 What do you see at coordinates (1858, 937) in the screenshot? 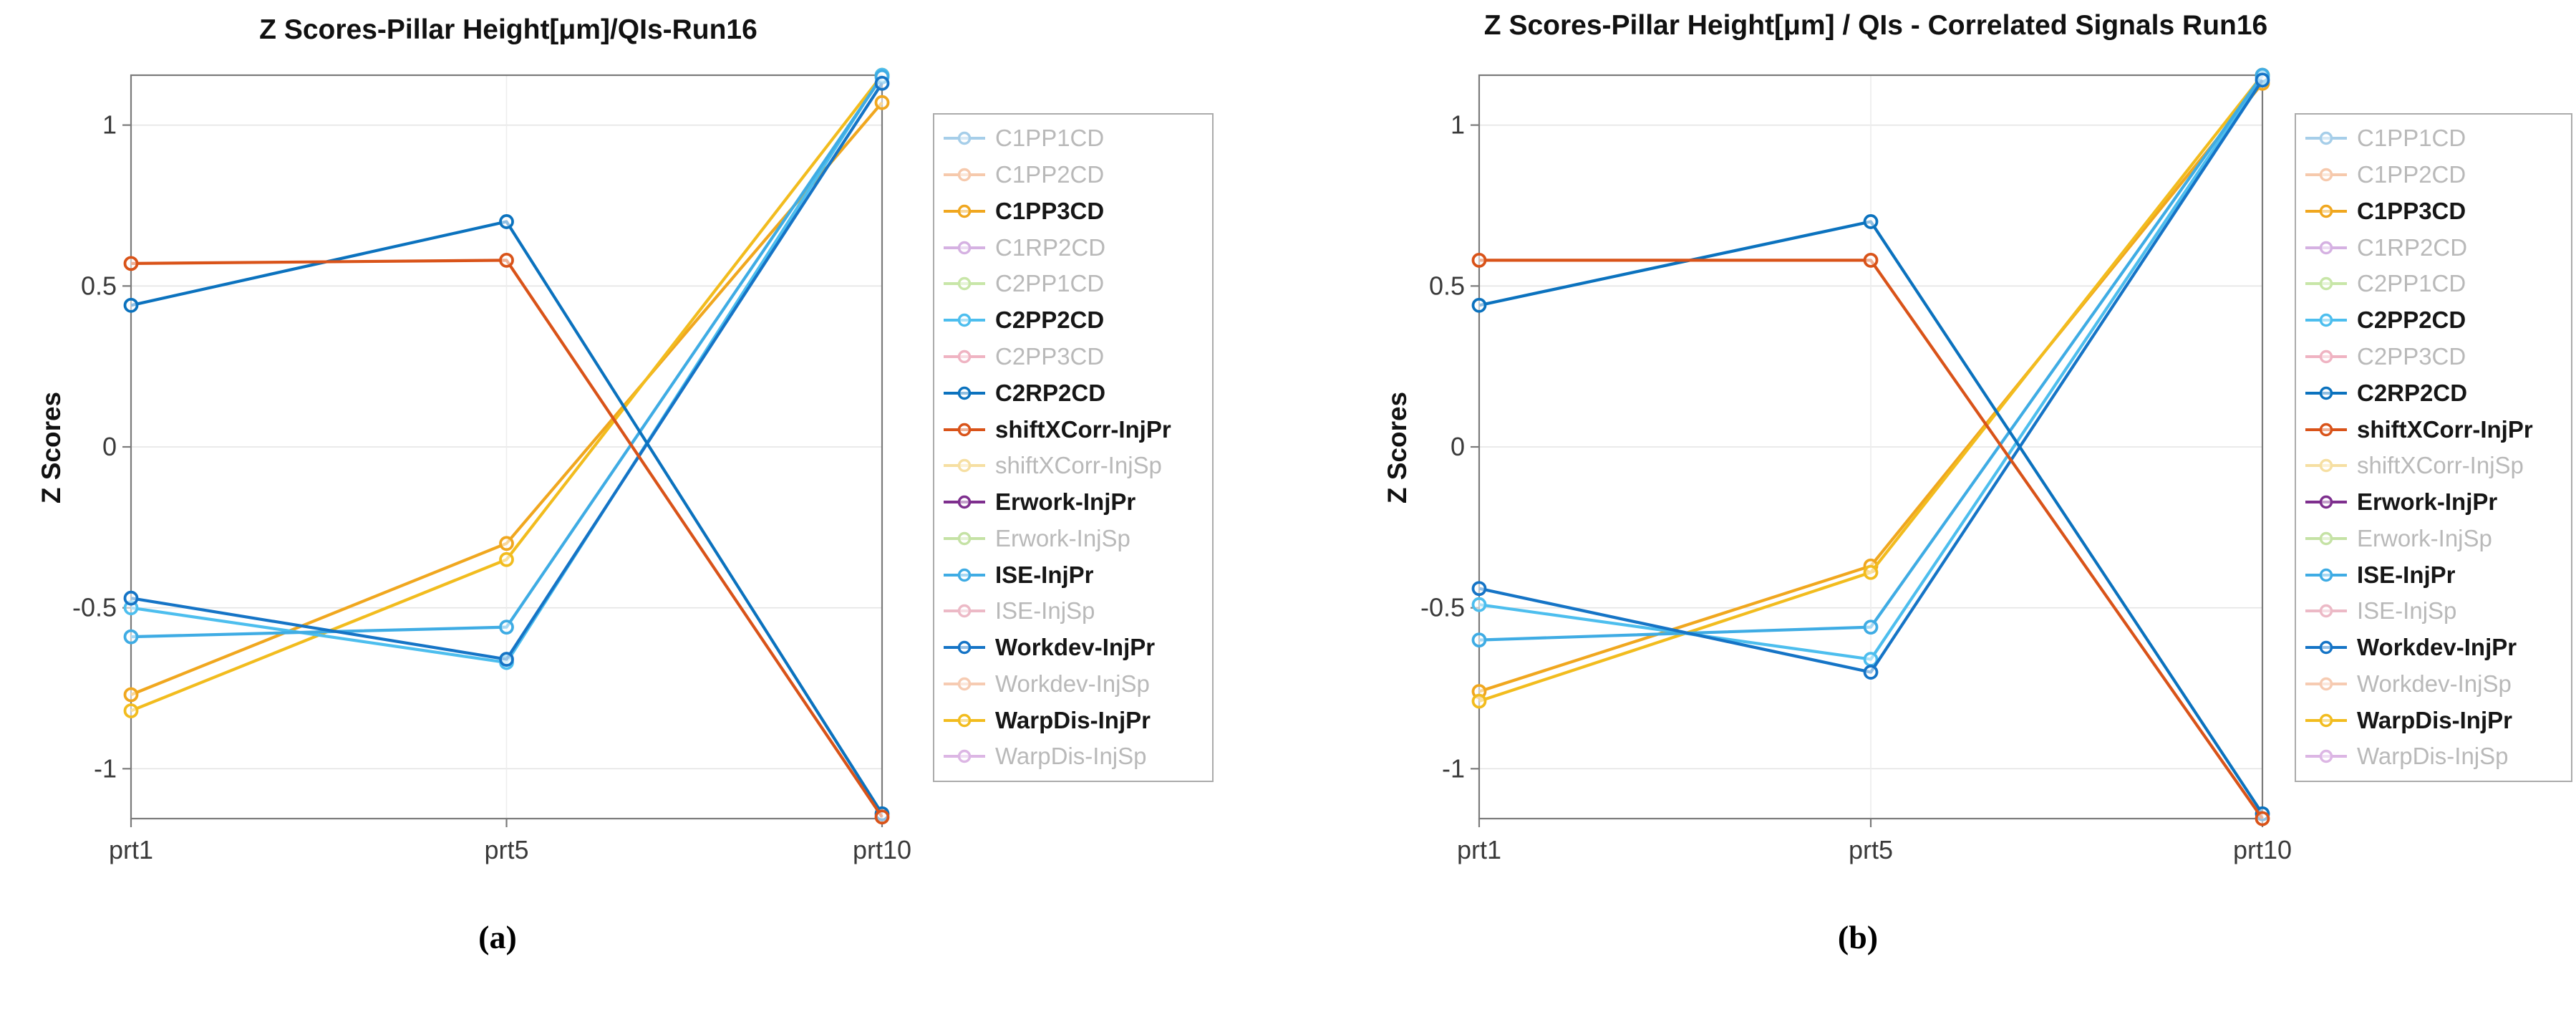
I see `panel-label-b: (b)` at bounding box center [1858, 937].